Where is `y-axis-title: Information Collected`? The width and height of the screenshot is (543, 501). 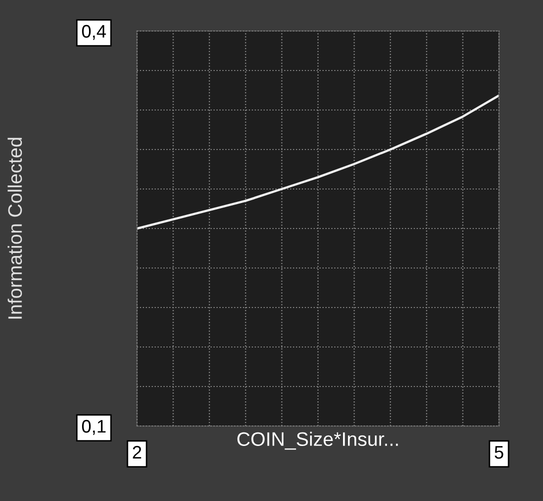 y-axis-title: Information Collected is located at coordinates (15, 228).